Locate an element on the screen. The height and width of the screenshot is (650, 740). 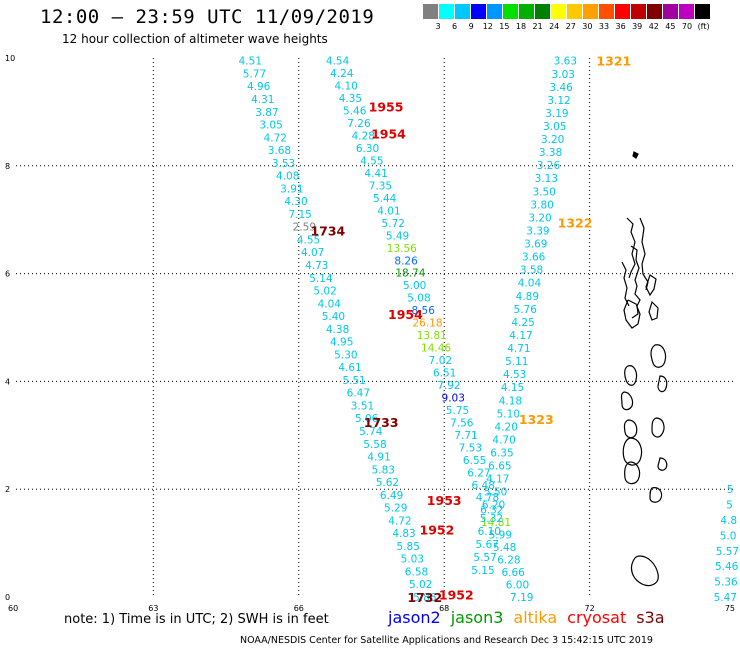
coastline-maldives is located at coordinates (644, 369).